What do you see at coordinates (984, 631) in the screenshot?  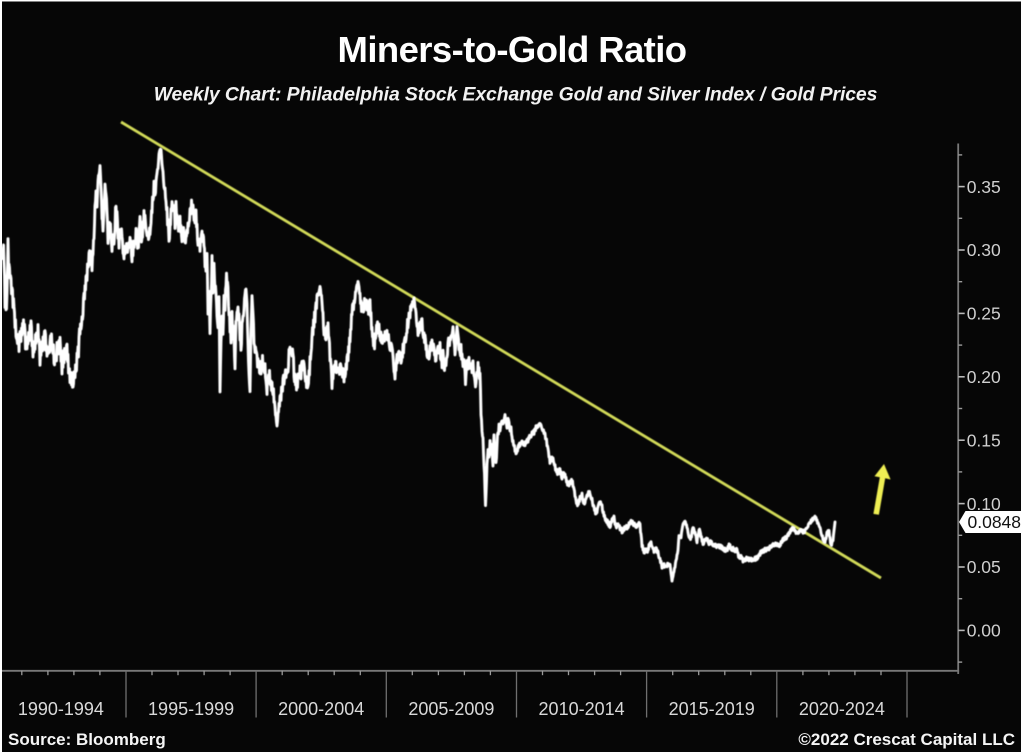 I see `svg-text: 0.00` at bounding box center [984, 631].